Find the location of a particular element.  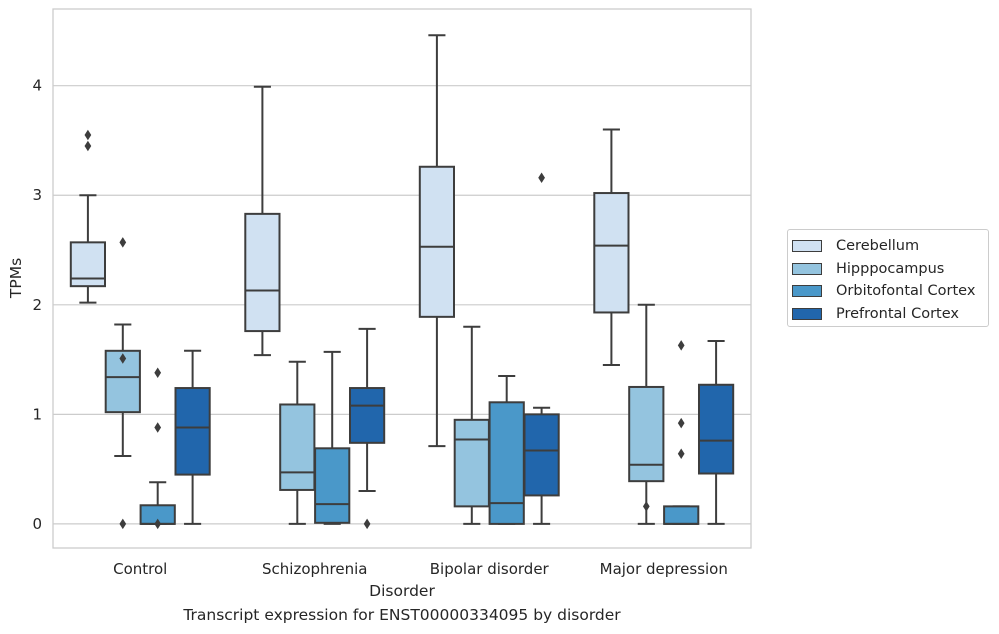

y-tick-label: 2 is located at coordinates (37, 305).